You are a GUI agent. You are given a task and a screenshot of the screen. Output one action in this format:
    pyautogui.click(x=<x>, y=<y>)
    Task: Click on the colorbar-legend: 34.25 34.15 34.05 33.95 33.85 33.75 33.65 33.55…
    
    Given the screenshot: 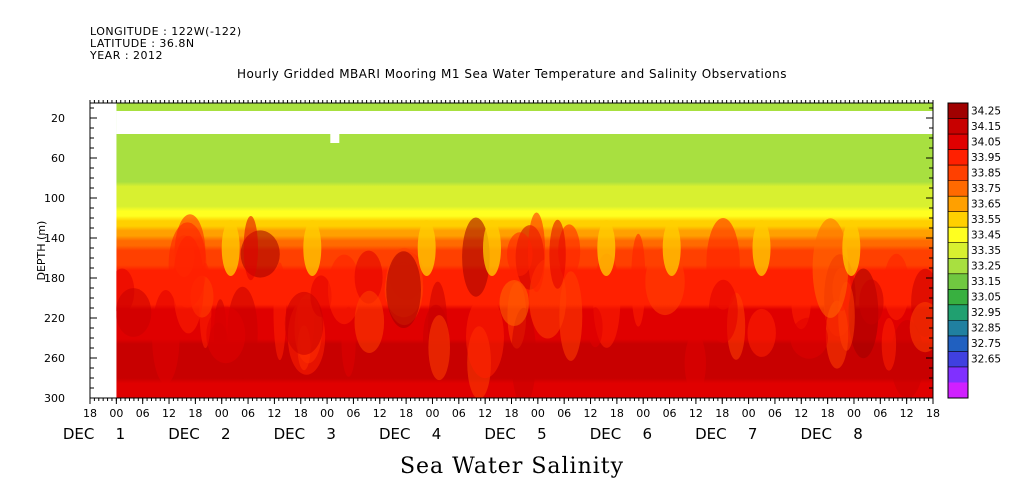 What is the action you would take?
    pyautogui.click(x=974, y=250)
    